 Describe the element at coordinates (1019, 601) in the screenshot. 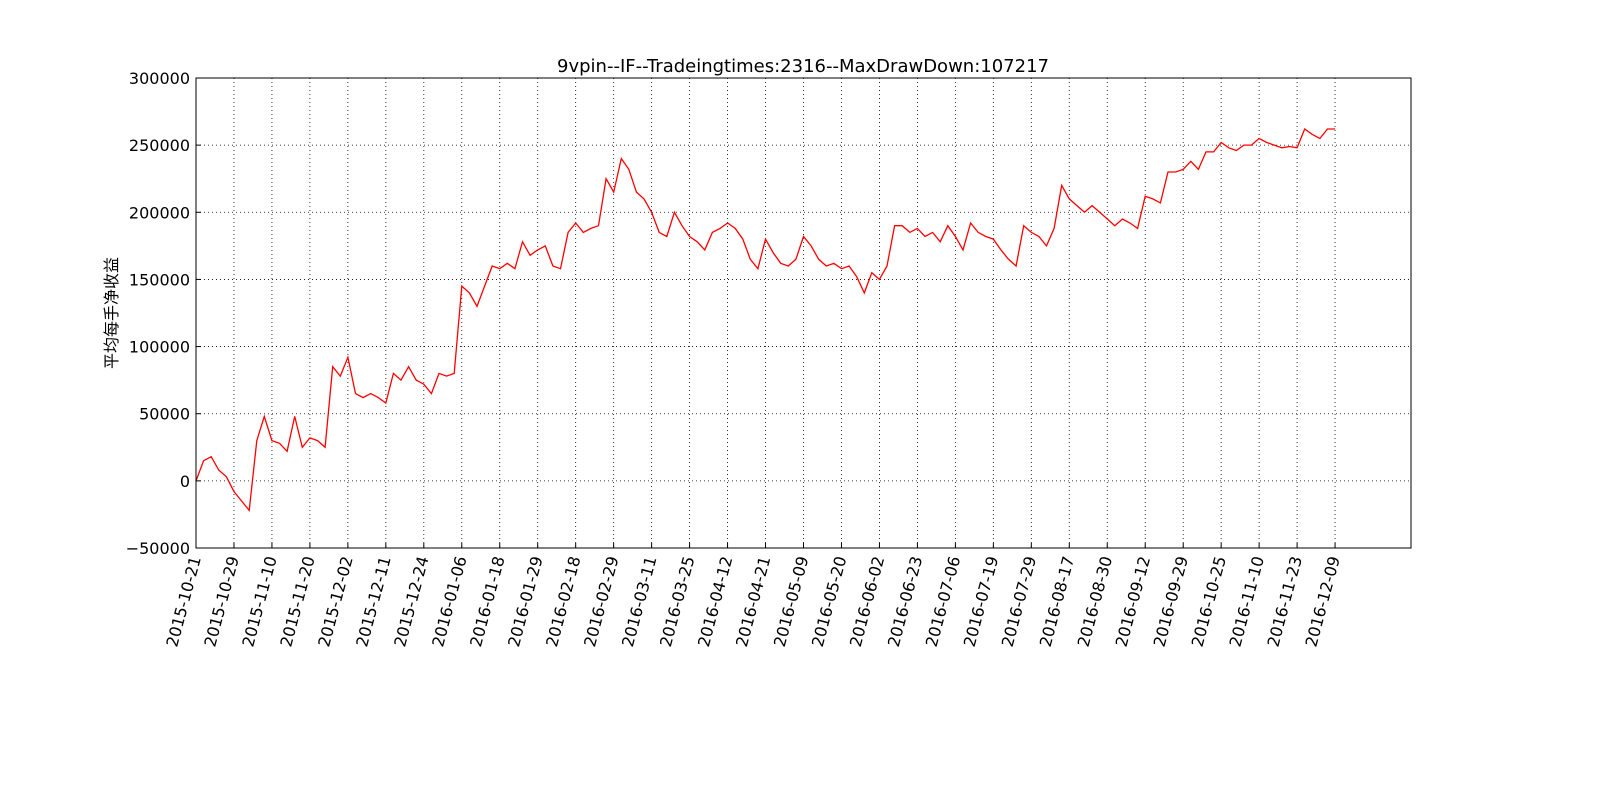

I see `x-tick-label: 2016-07-29` at that location.